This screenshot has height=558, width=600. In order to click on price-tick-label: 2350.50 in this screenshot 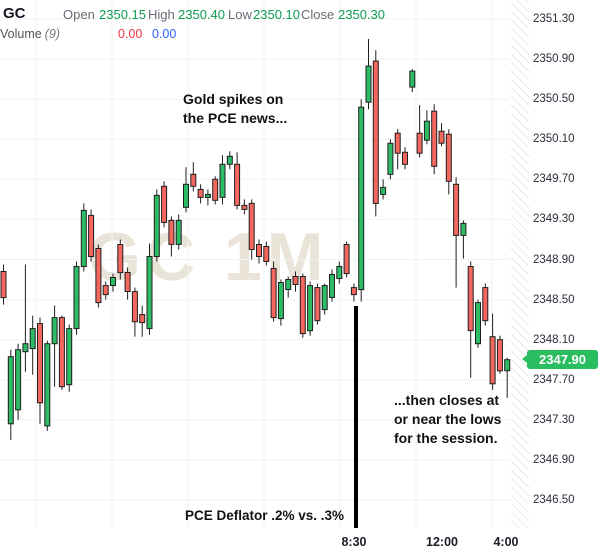, I will do `click(554, 99)`.